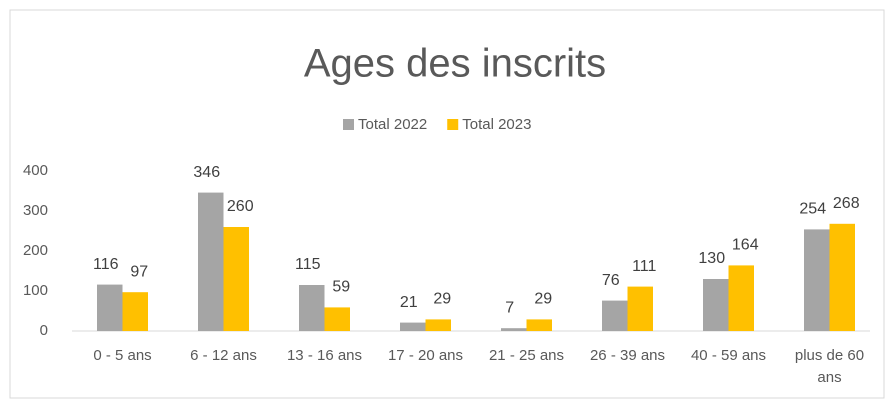 The height and width of the screenshot is (400, 890). Describe the element at coordinates (35, 170) in the screenshot. I see `y-tick-label: 400` at that location.